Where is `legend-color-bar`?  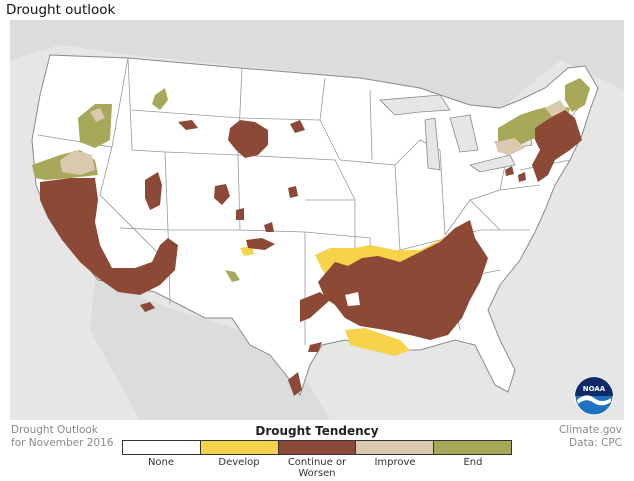
legend-color-bar is located at coordinates (317, 447).